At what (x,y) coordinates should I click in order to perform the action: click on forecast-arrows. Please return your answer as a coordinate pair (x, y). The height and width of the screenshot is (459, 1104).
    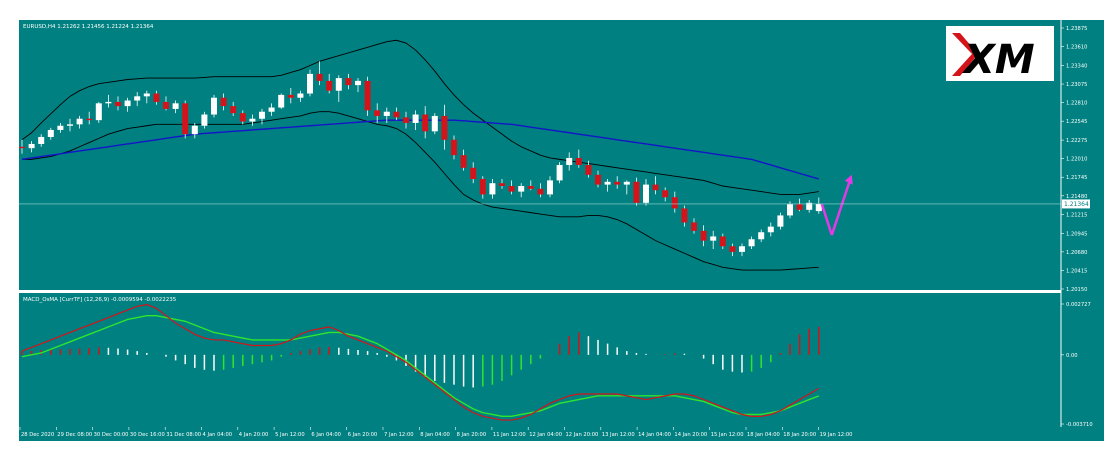
    Looking at the image, I should click on (836, 205).